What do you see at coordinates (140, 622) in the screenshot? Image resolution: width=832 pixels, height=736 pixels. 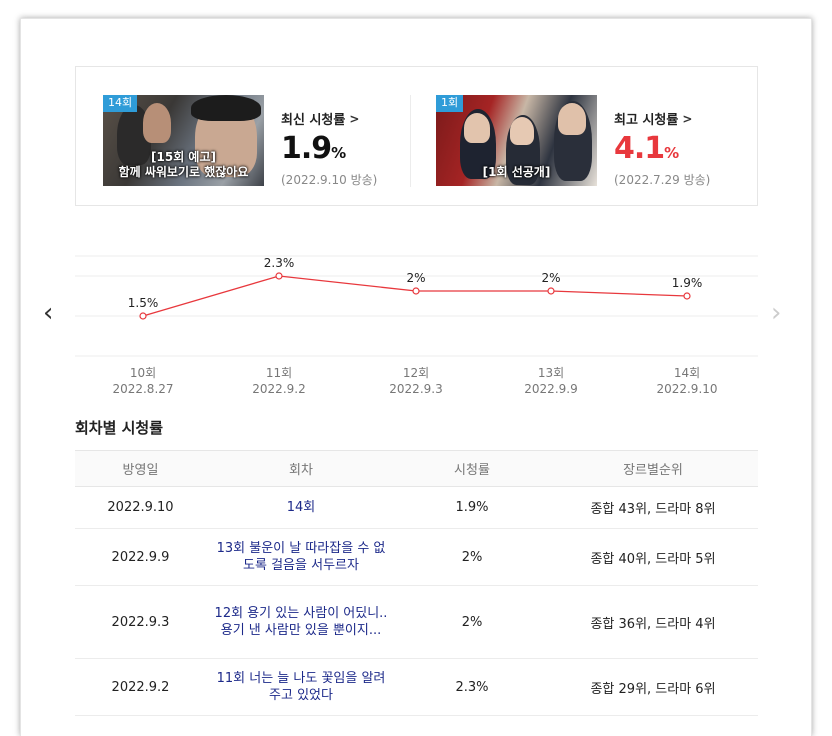 I see `row-date: 2022.9.3` at bounding box center [140, 622].